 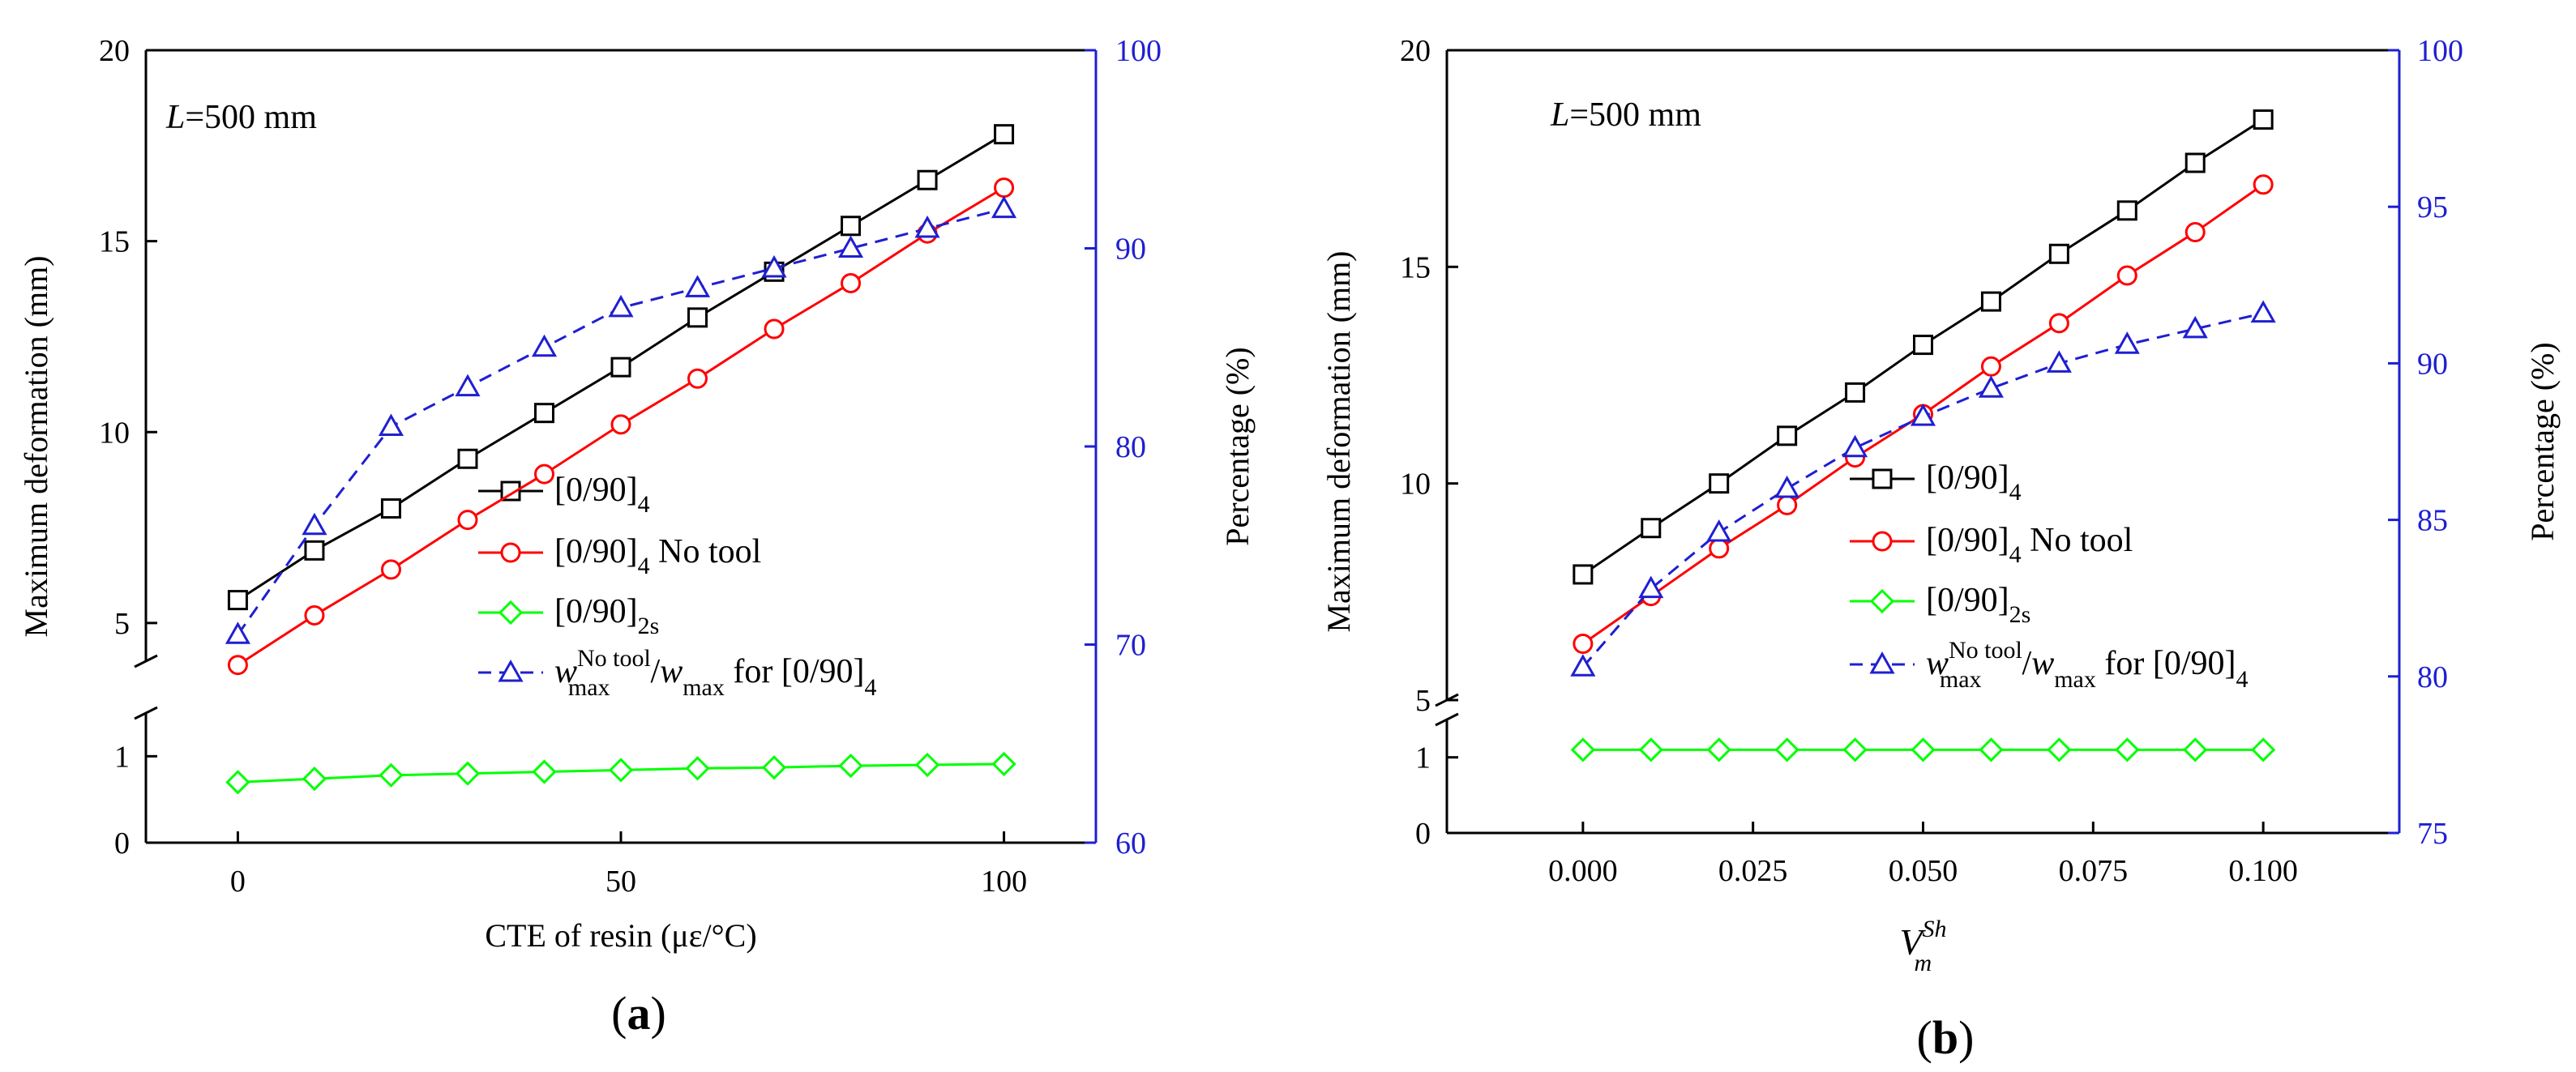 I want to click on y2-tick-label: 85, so click(x=2432, y=521).